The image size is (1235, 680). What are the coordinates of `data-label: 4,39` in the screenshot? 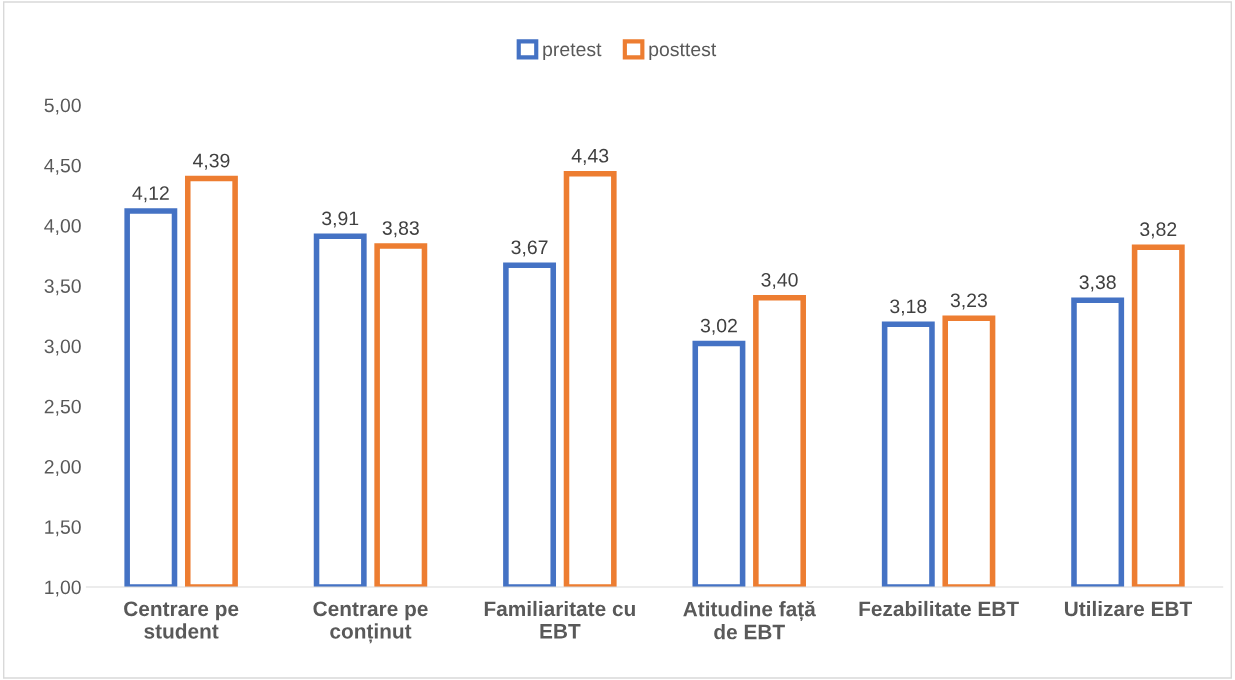 It's located at (211, 161).